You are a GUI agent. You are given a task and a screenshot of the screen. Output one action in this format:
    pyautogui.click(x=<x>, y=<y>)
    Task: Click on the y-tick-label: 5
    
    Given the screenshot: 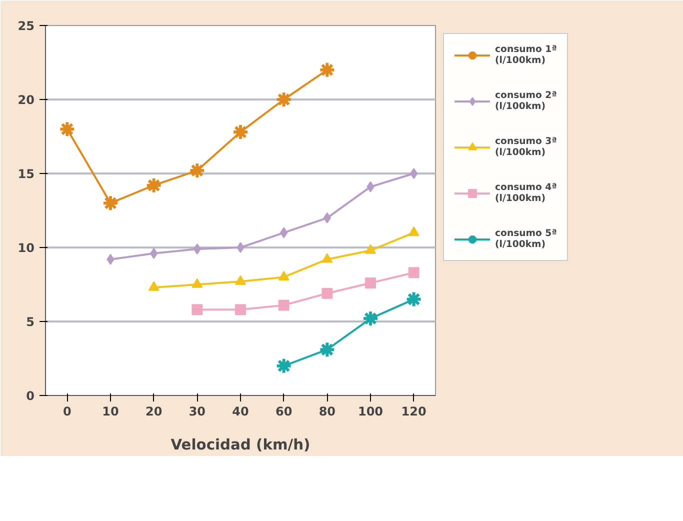 What is the action you would take?
    pyautogui.click(x=30, y=322)
    